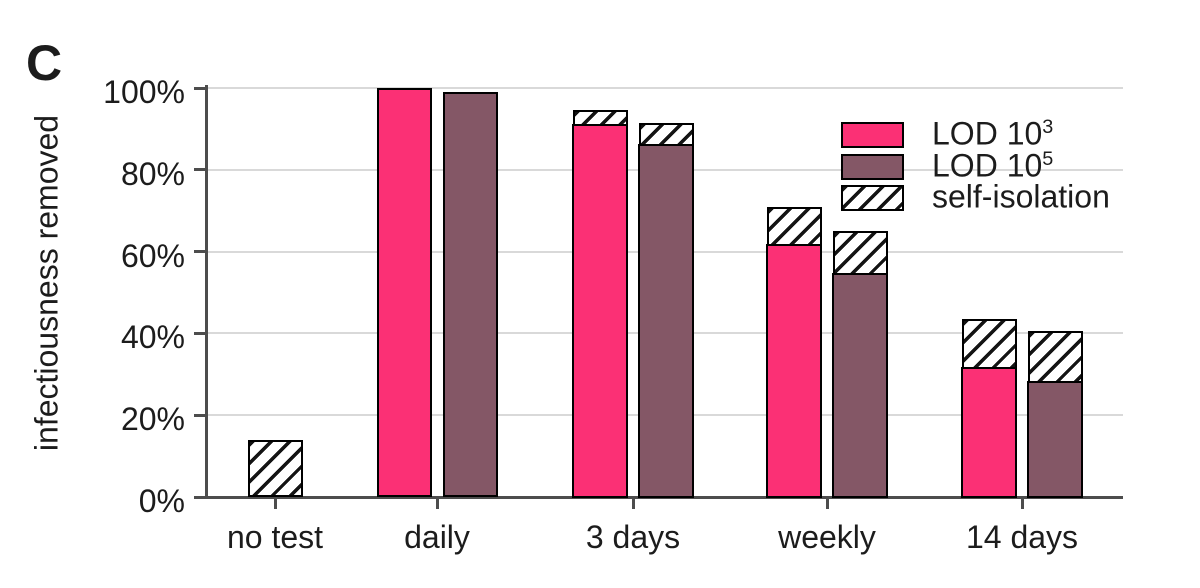 Image resolution: width=1200 pixels, height=588 pixels. What do you see at coordinates (152, 337) in the screenshot?
I see `y-tick-label: 40%` at bounding box center [152, 337].